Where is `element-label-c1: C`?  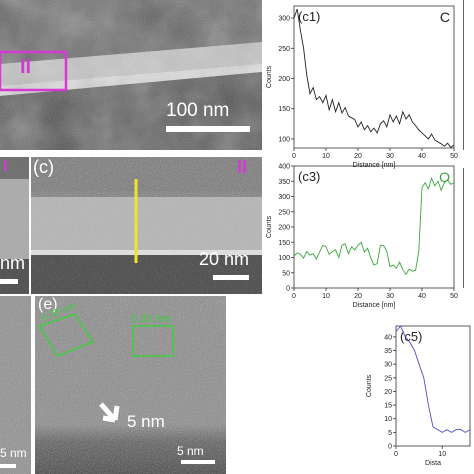 element-label-c1: C is located at coordinates (445, 17).